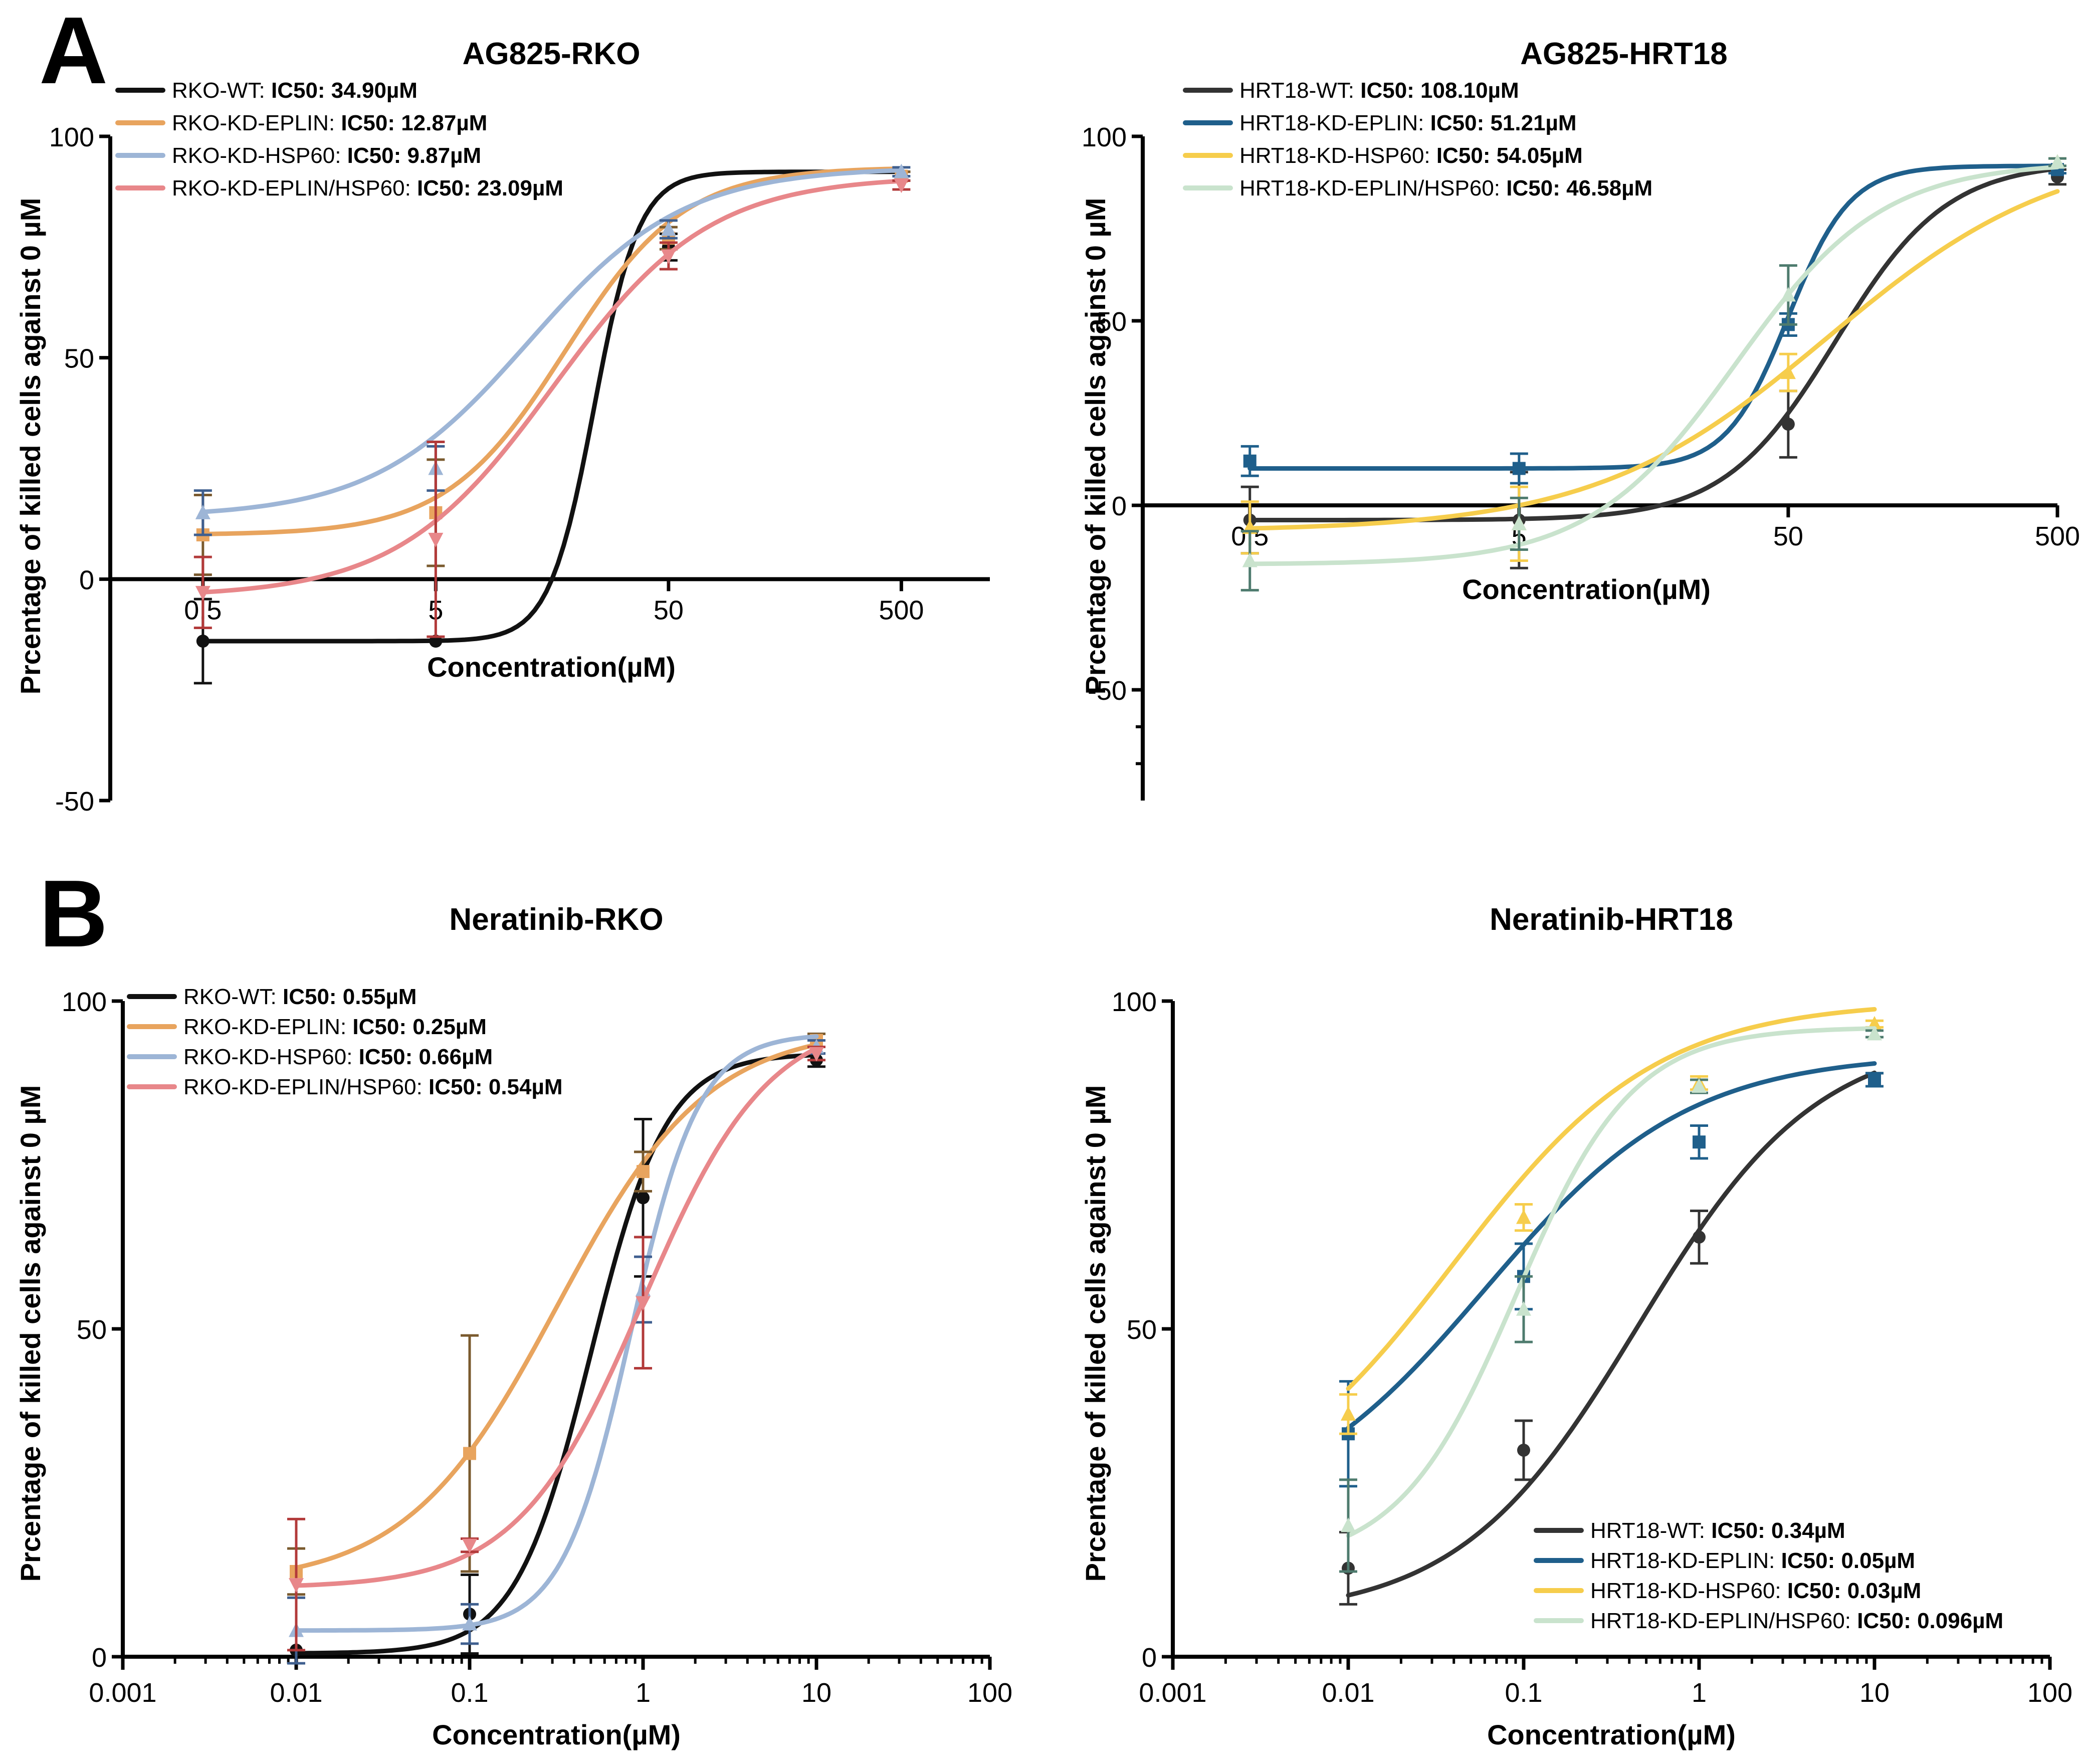  What do you see at coordinates (495, 1087) in the screenshot?
I see `legend-ic50: IC50: 0.54µM` at bounding box center [495, 1087].